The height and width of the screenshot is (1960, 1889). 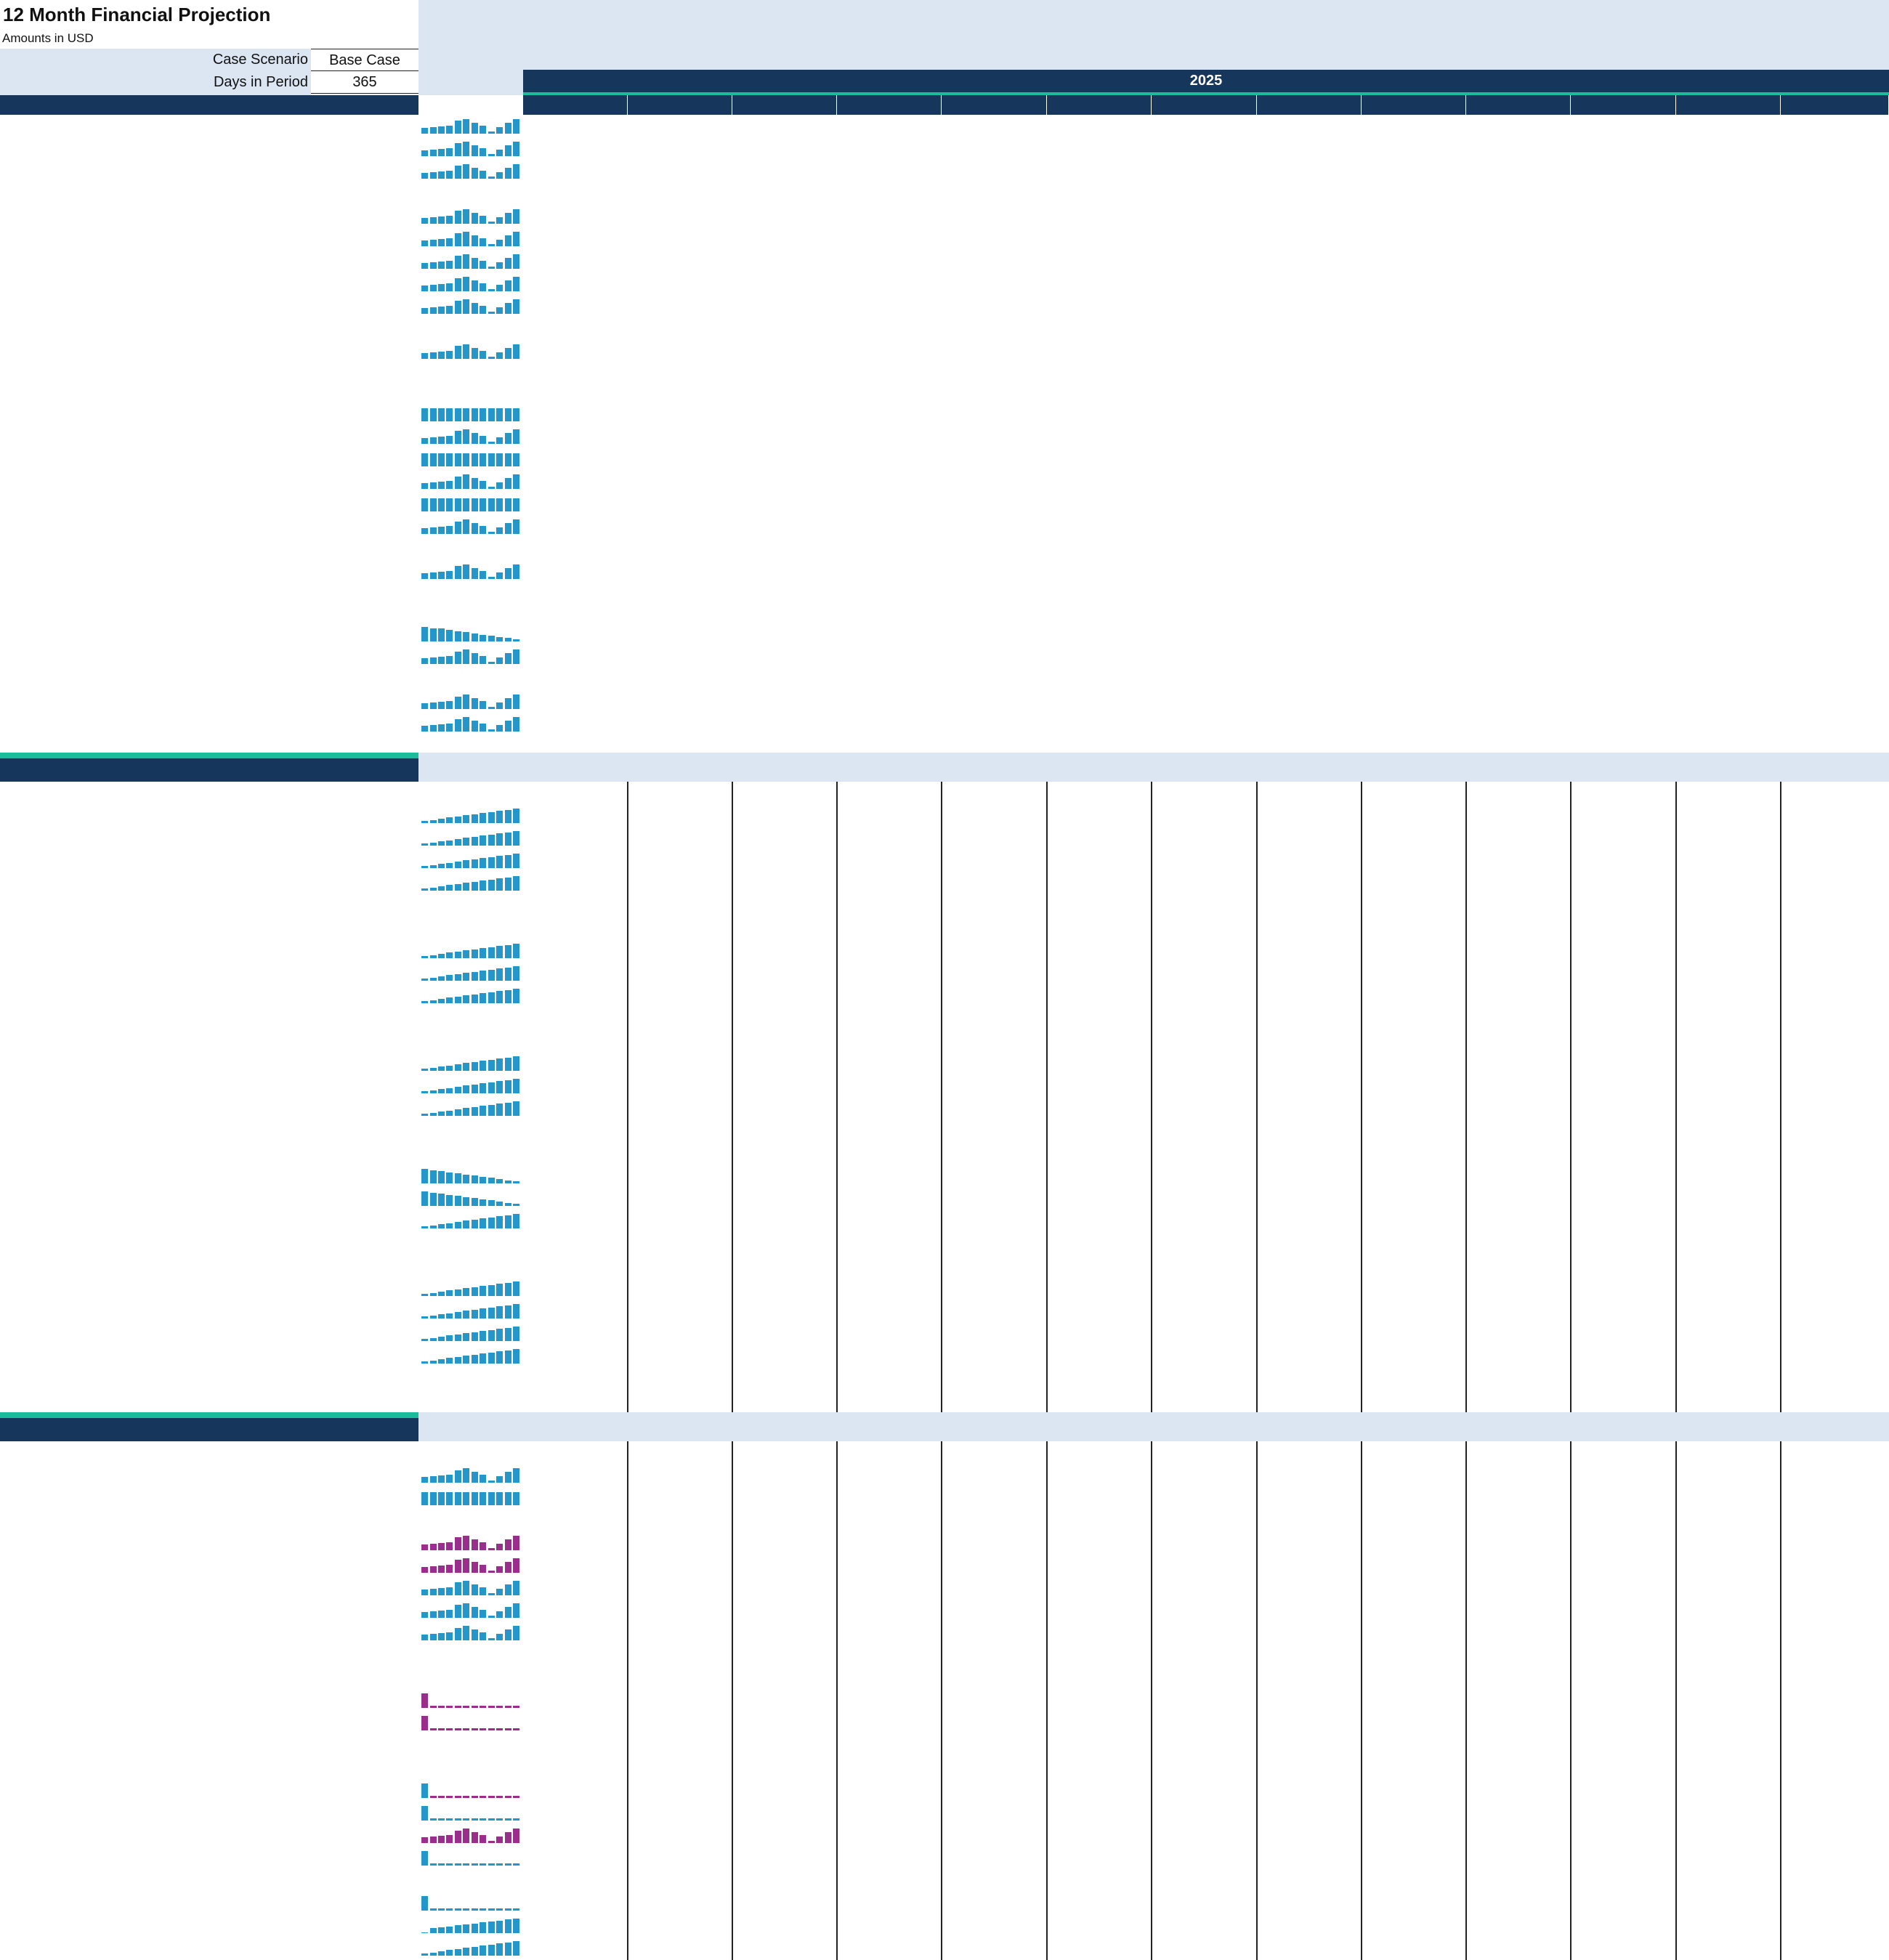 What do you see at coordinates (1414, 105) in the screenshot?
I see `column-header-september` at bounding box center [1414, 105].